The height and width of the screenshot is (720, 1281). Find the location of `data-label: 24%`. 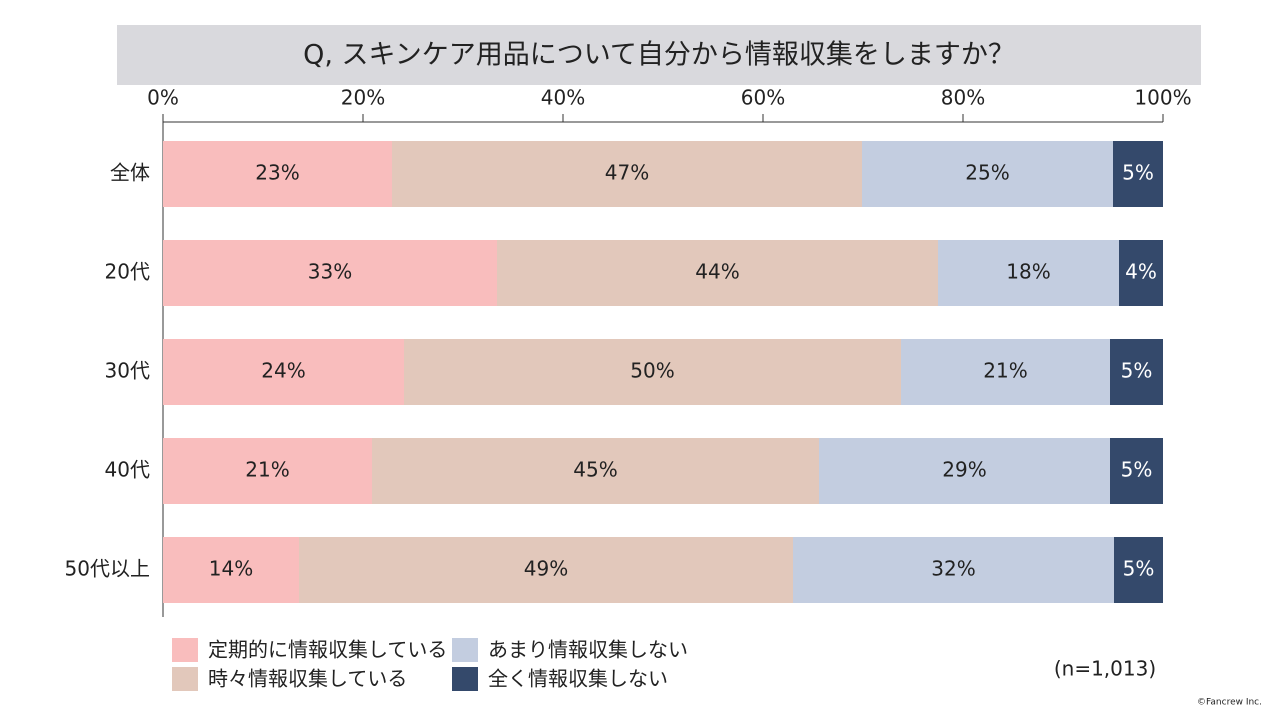

data-label: 24% is located at coordinates (283, 371).